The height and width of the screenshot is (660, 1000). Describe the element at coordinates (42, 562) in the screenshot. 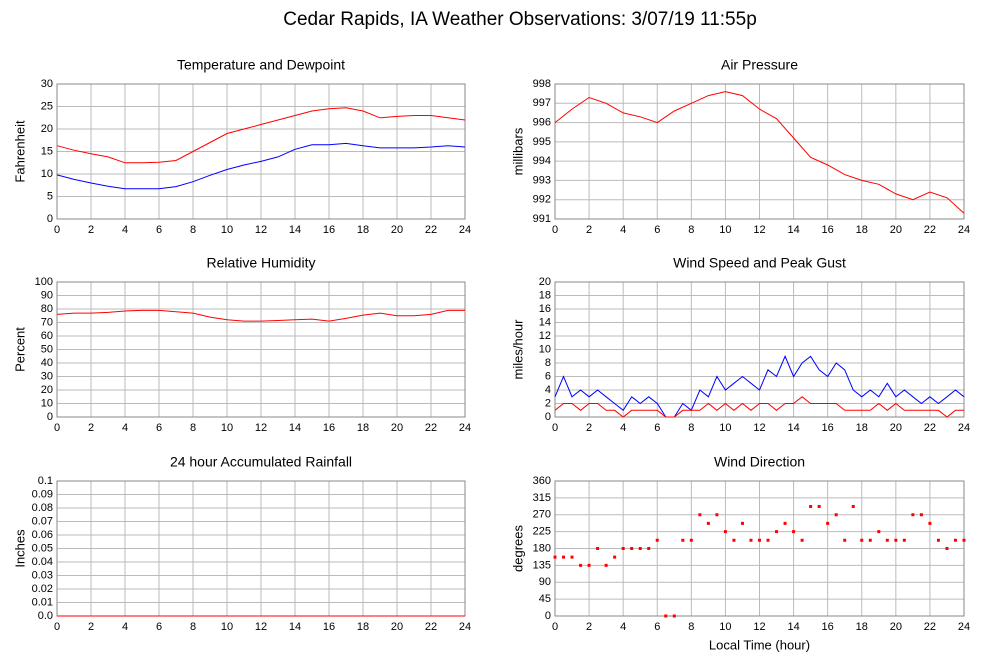

I see `y-tick-label: 0.04` at that location.